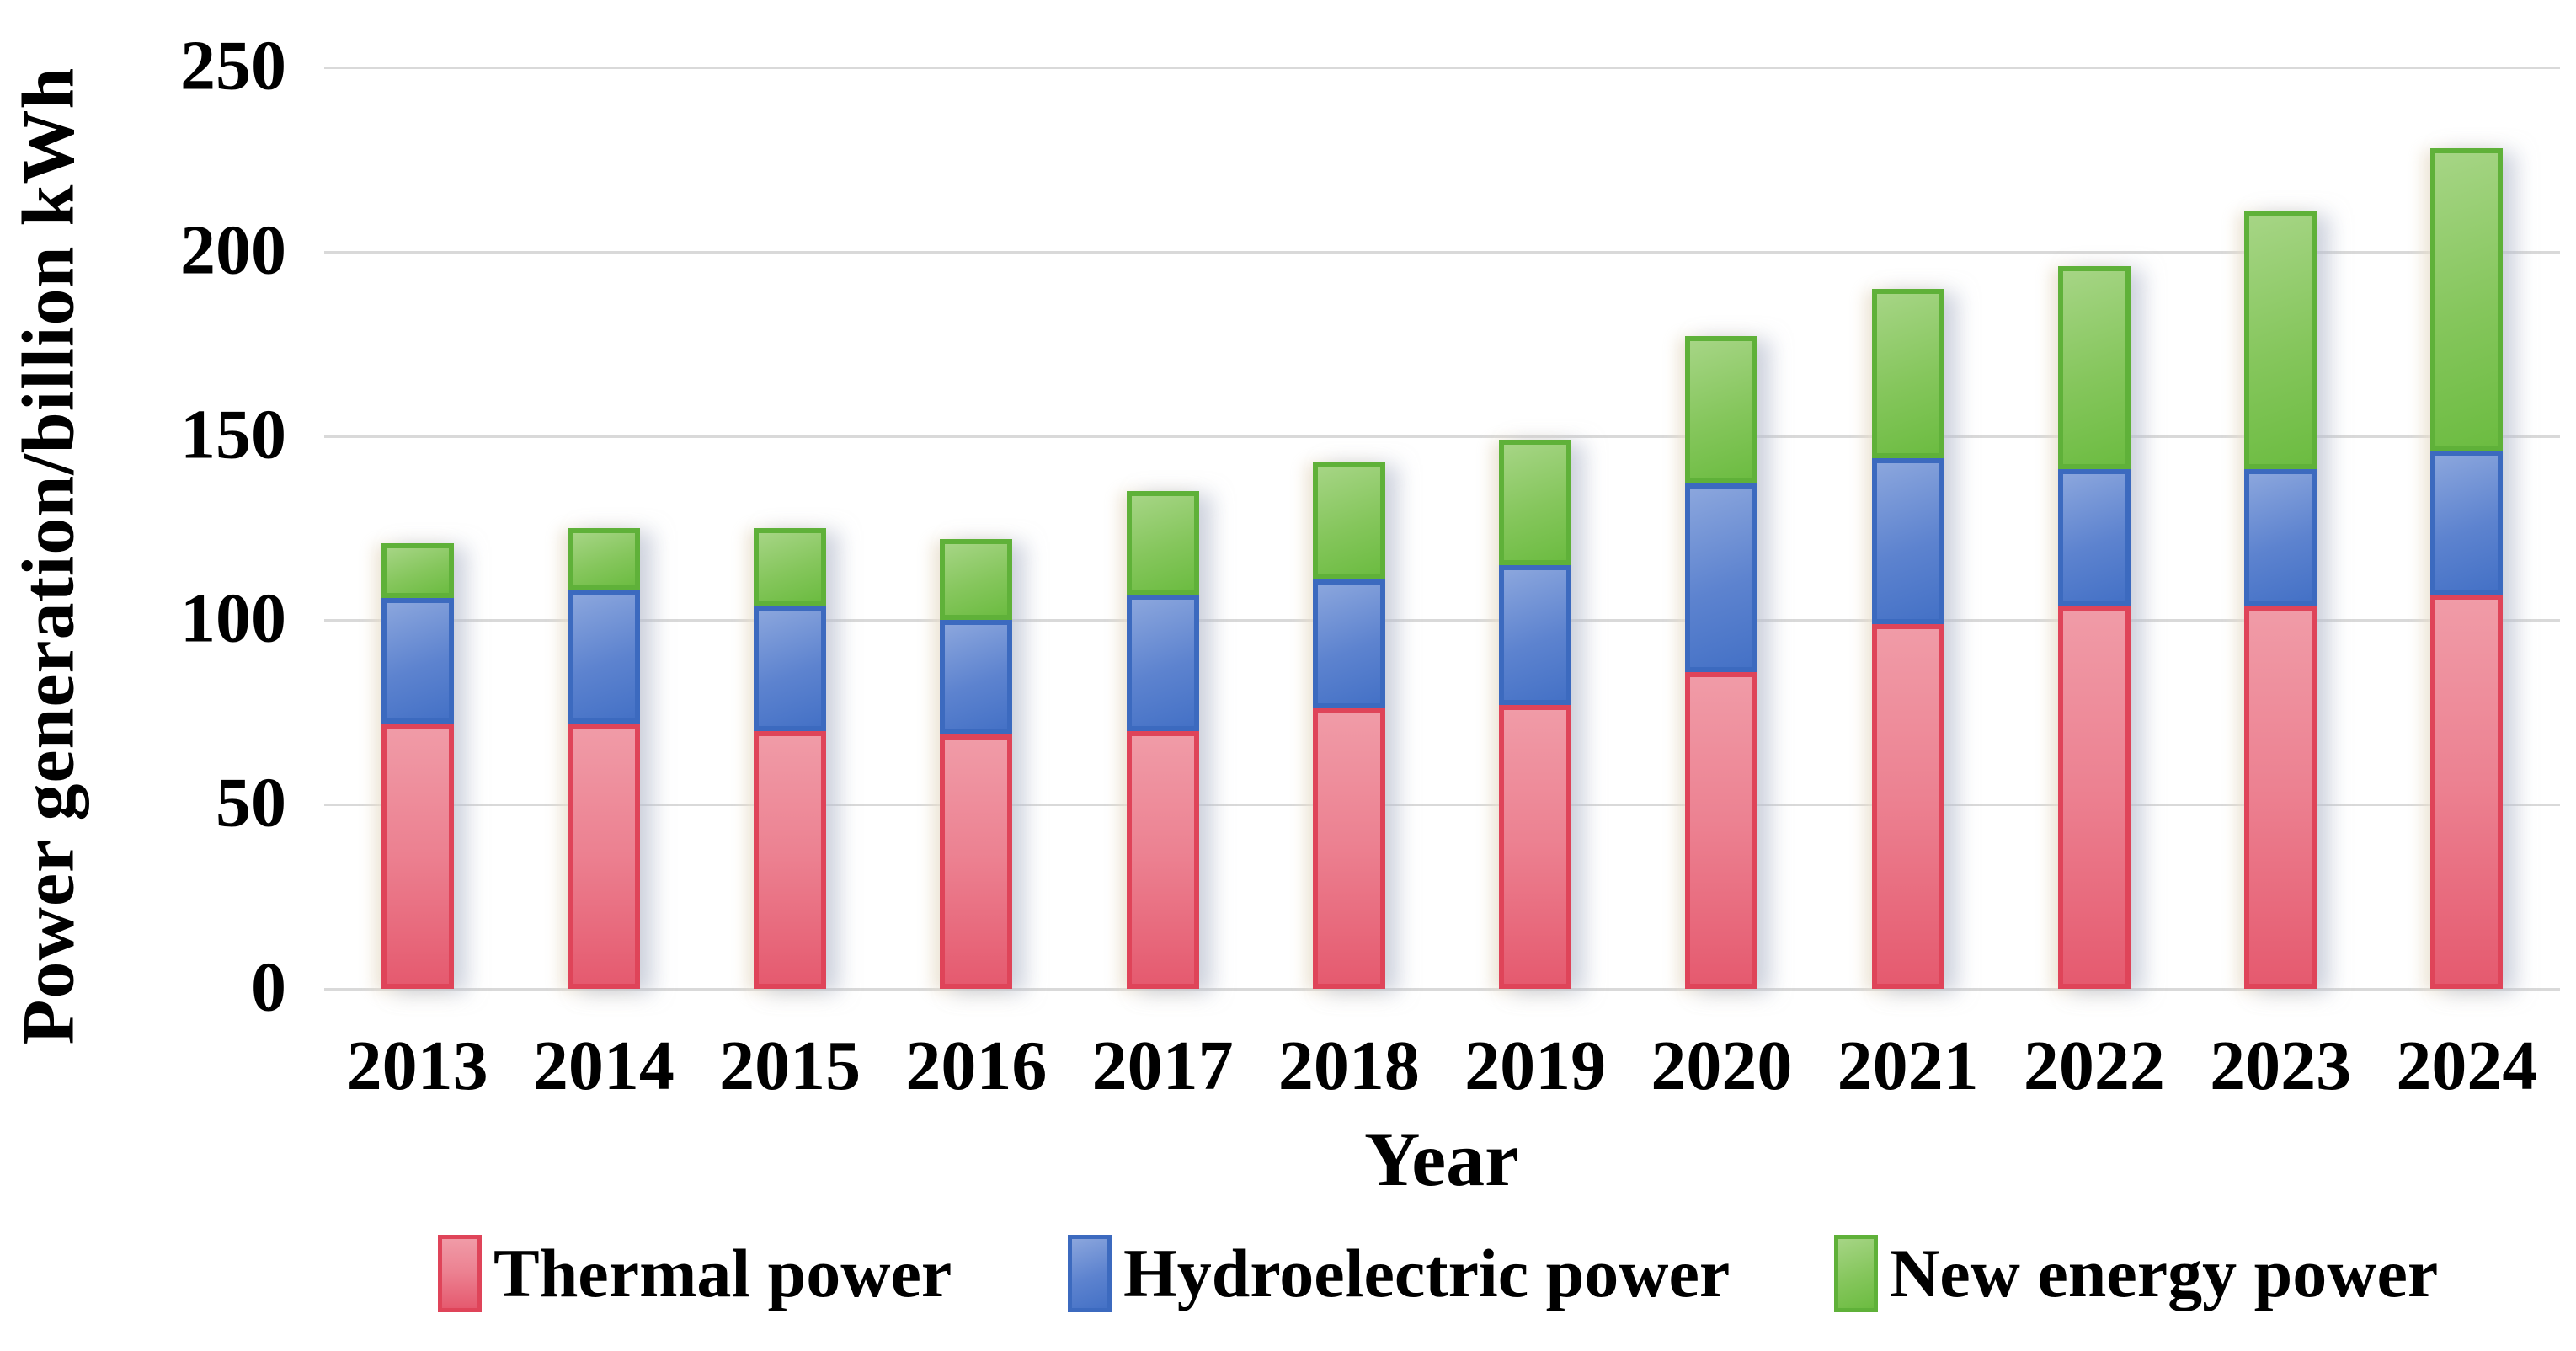 The height and width of the screenshot is (1351, 2576). What do you see at coordinates (417, 1066) in the screenshot?
I see `x-tick-label-2013: 2013` at bounding box center [417, 1066].